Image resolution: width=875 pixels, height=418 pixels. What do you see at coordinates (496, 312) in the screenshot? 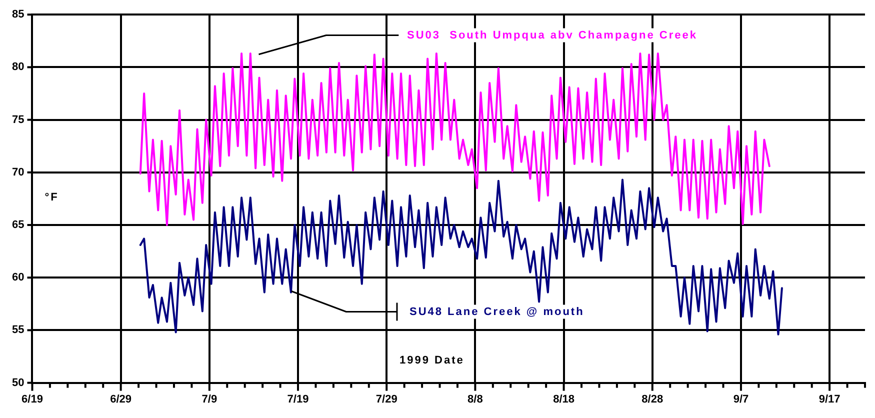
I see `text: SU48 Lane Creek @ mouth` at bounding box center [496, 312].